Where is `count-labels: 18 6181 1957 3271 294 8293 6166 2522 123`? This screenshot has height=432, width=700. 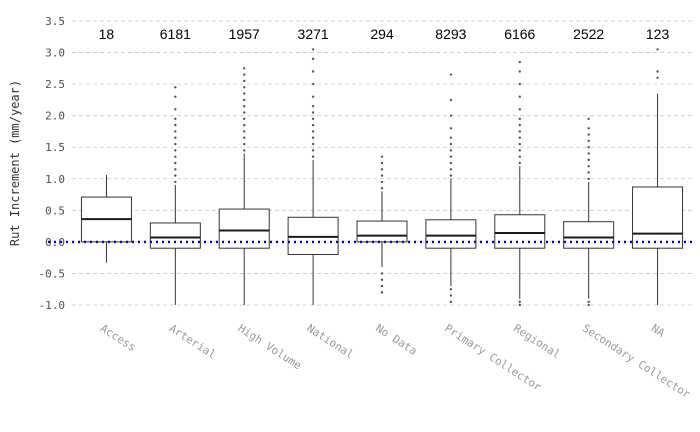
count-labels: 18 6181 1957 3271 294 8293 6166 2522 123 is located at coordinates (384, 34).